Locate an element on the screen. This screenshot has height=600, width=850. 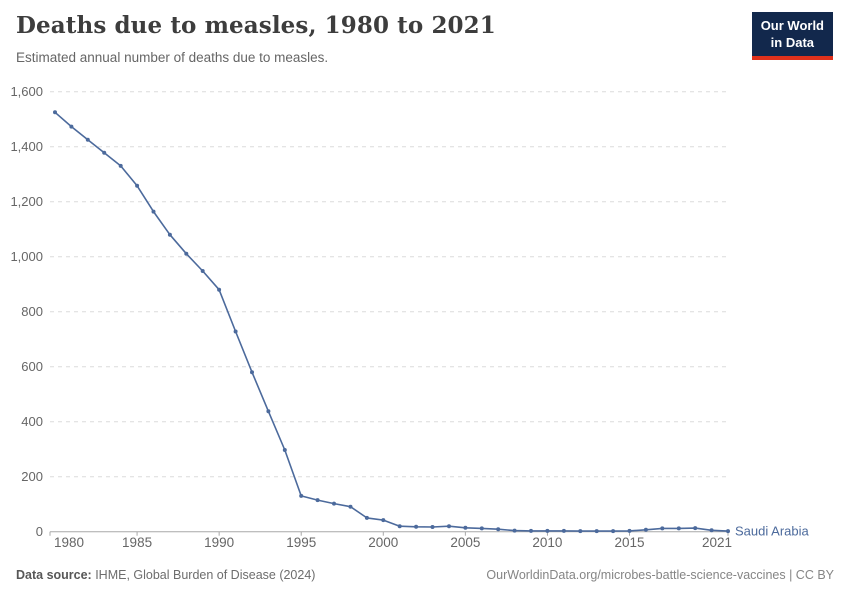
x-axis-tick-label: 2005 is located at coordinates (465, 542).